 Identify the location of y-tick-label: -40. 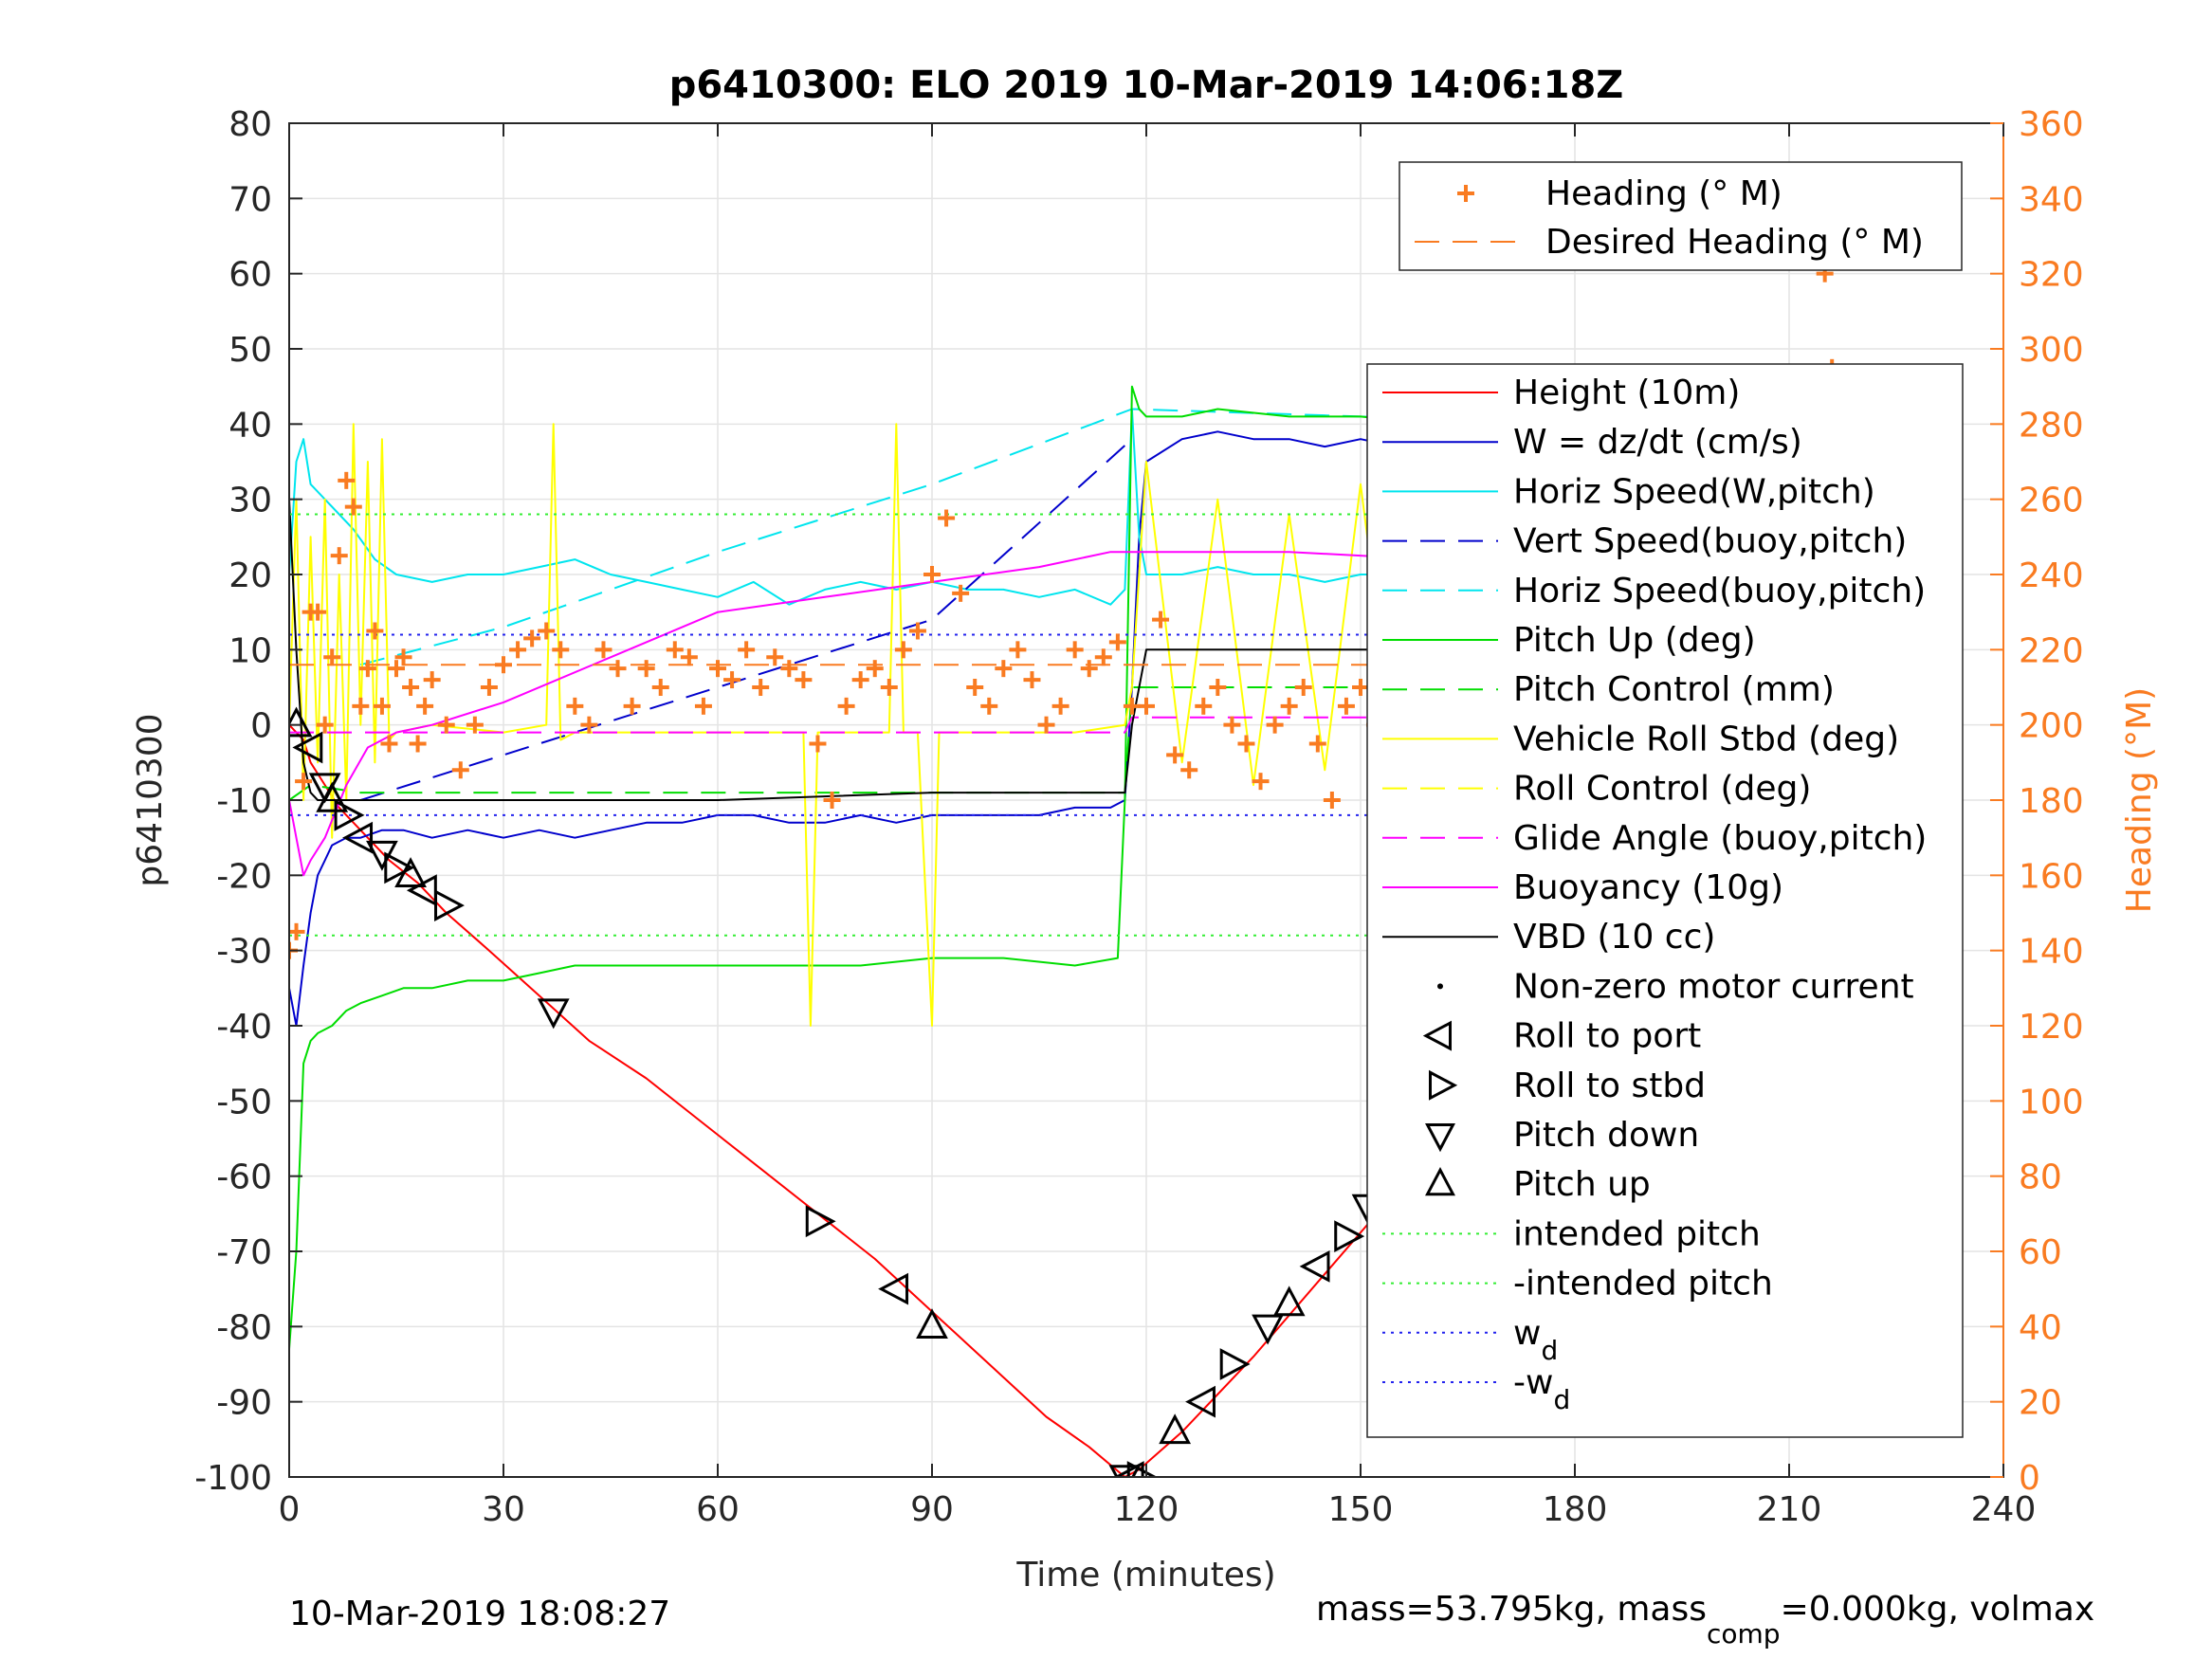
(244, 1027).